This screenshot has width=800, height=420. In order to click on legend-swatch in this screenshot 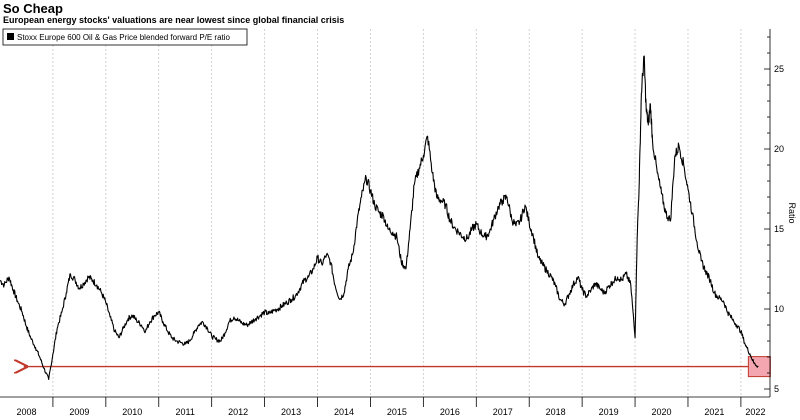, I will do `click(10, 36)`.